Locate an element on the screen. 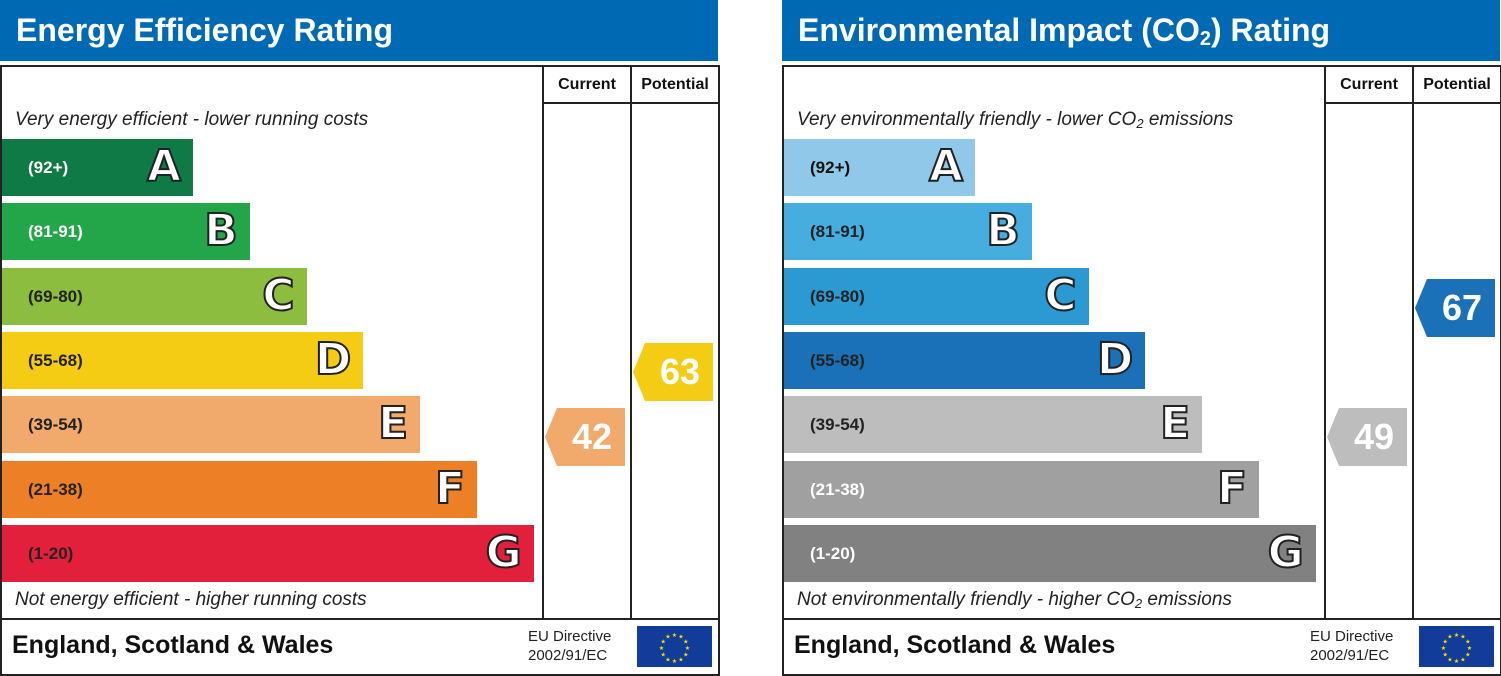  country-label: England, Scotland & Wales is located at coordinates (173, 645).